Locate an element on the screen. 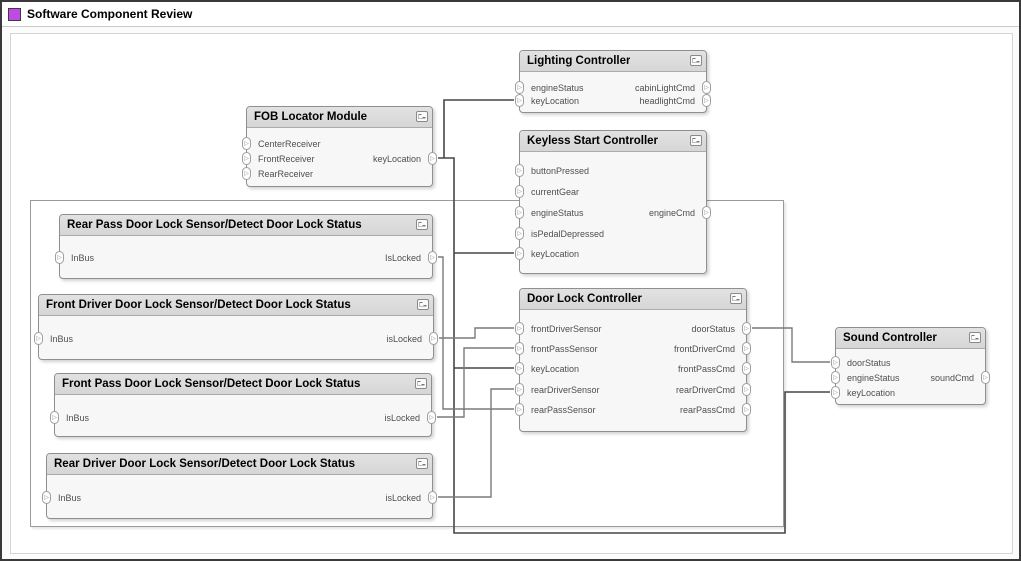 The height and width of the screenshot is (561, 1021). port-label: rearPassCmd is located at coordinates (707, 410).